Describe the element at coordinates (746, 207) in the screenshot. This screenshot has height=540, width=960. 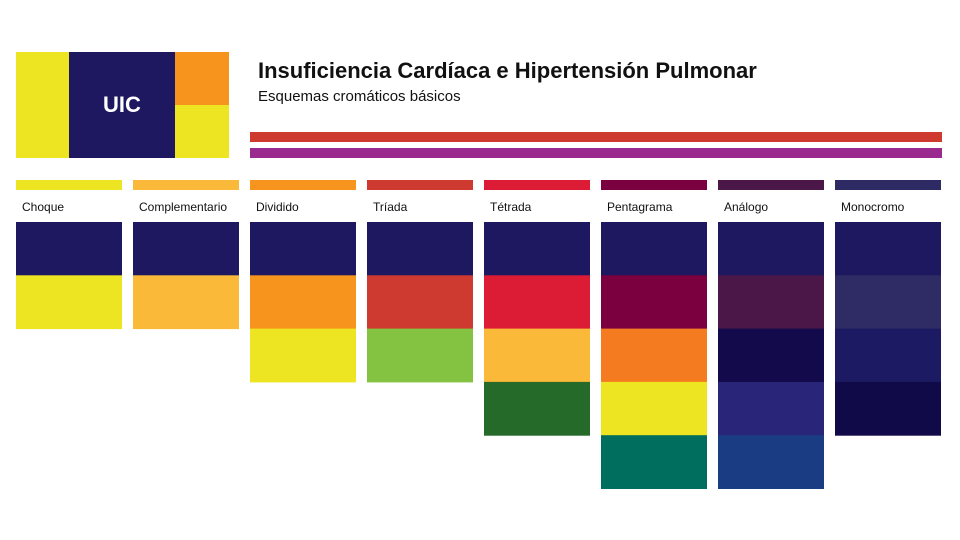
I see `scheme-name: Análogo` at that location.